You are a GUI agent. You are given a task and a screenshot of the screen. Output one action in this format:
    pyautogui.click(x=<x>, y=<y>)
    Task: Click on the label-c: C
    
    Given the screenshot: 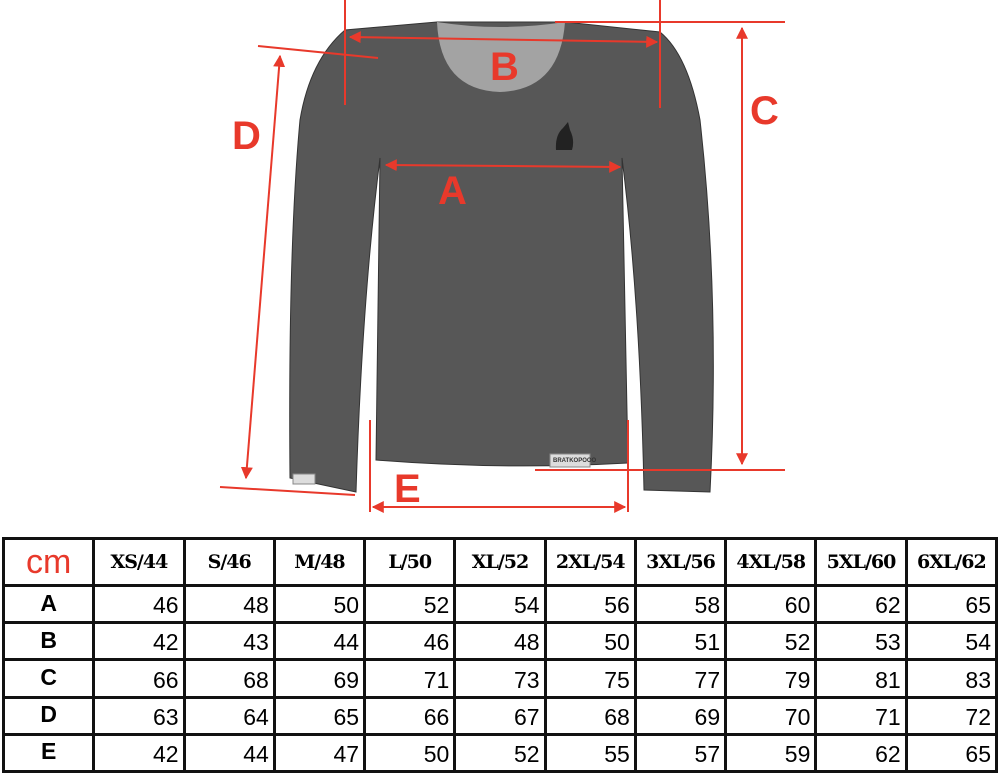 What is the action you would take?
    pyautogui.click(x=764, y=111)
    